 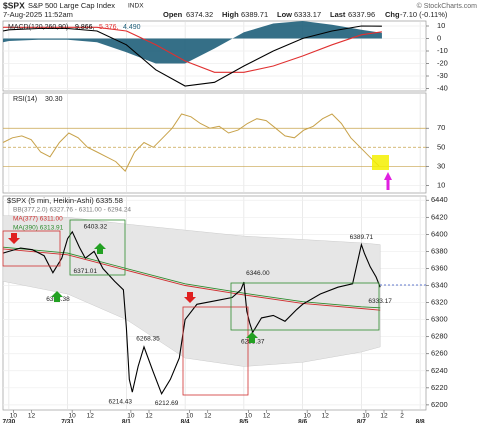 What do you see at coordinates (439, 404) in the screenshot?
I see `y-tick-label: 6200` at bounding box center [439, 404].